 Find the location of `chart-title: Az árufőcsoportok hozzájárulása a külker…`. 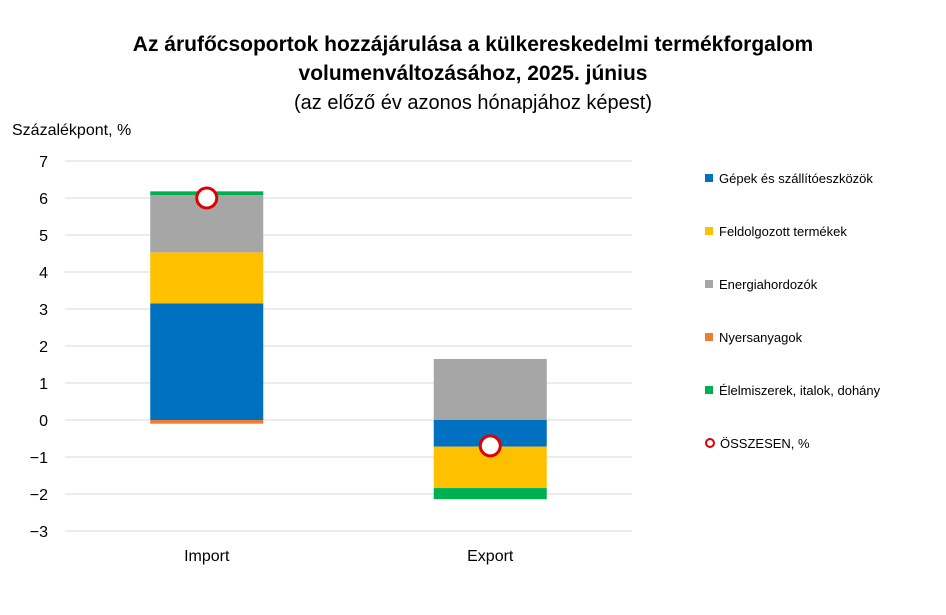

chart-title: Az árufőcsoportok hozzájárulása a külker… is located at coordinates (473, 59).